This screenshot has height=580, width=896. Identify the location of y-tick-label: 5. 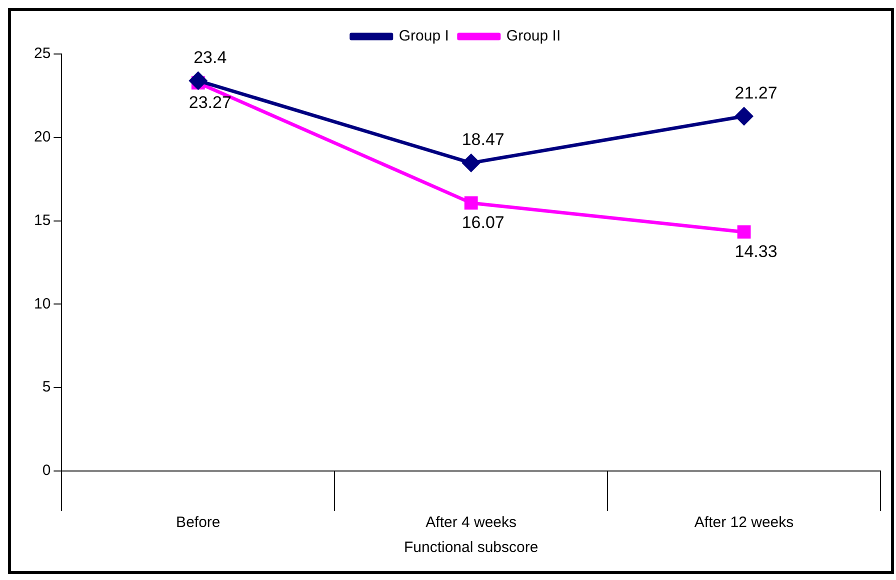
(46, 387).